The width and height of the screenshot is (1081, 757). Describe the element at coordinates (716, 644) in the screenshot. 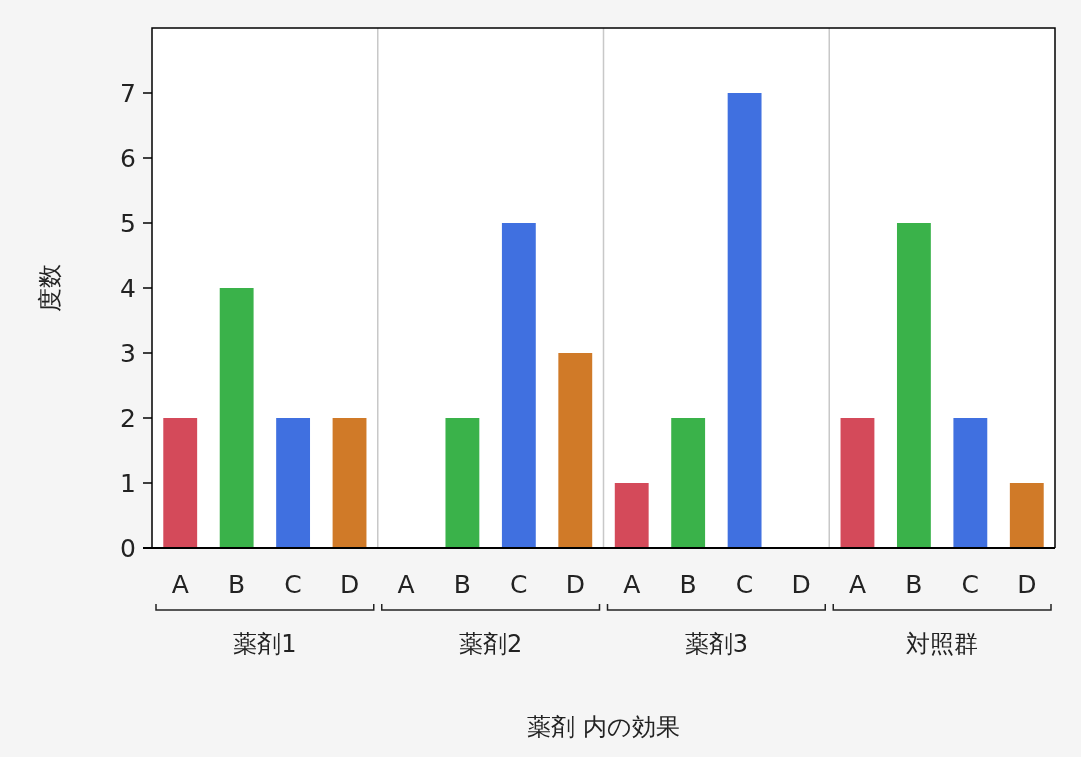

I see `x-axis-title: 薬剤3` at that location.